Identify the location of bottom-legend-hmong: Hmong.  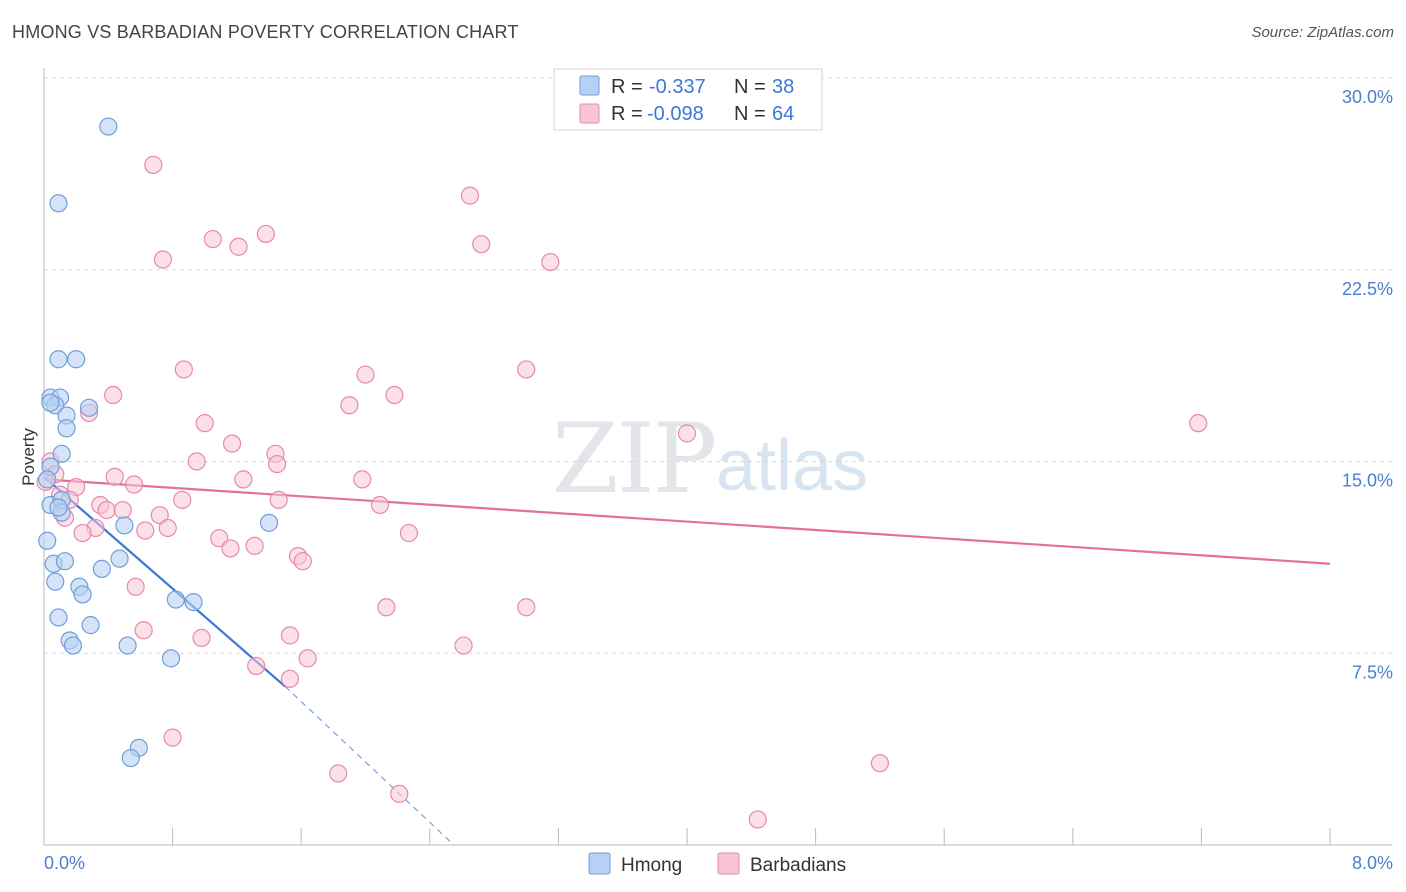
(651, 865).